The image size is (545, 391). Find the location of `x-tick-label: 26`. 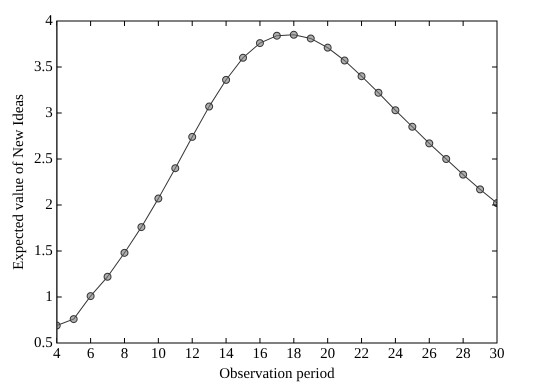

x-tick-label: 26 is located at coordinates (430, 354).